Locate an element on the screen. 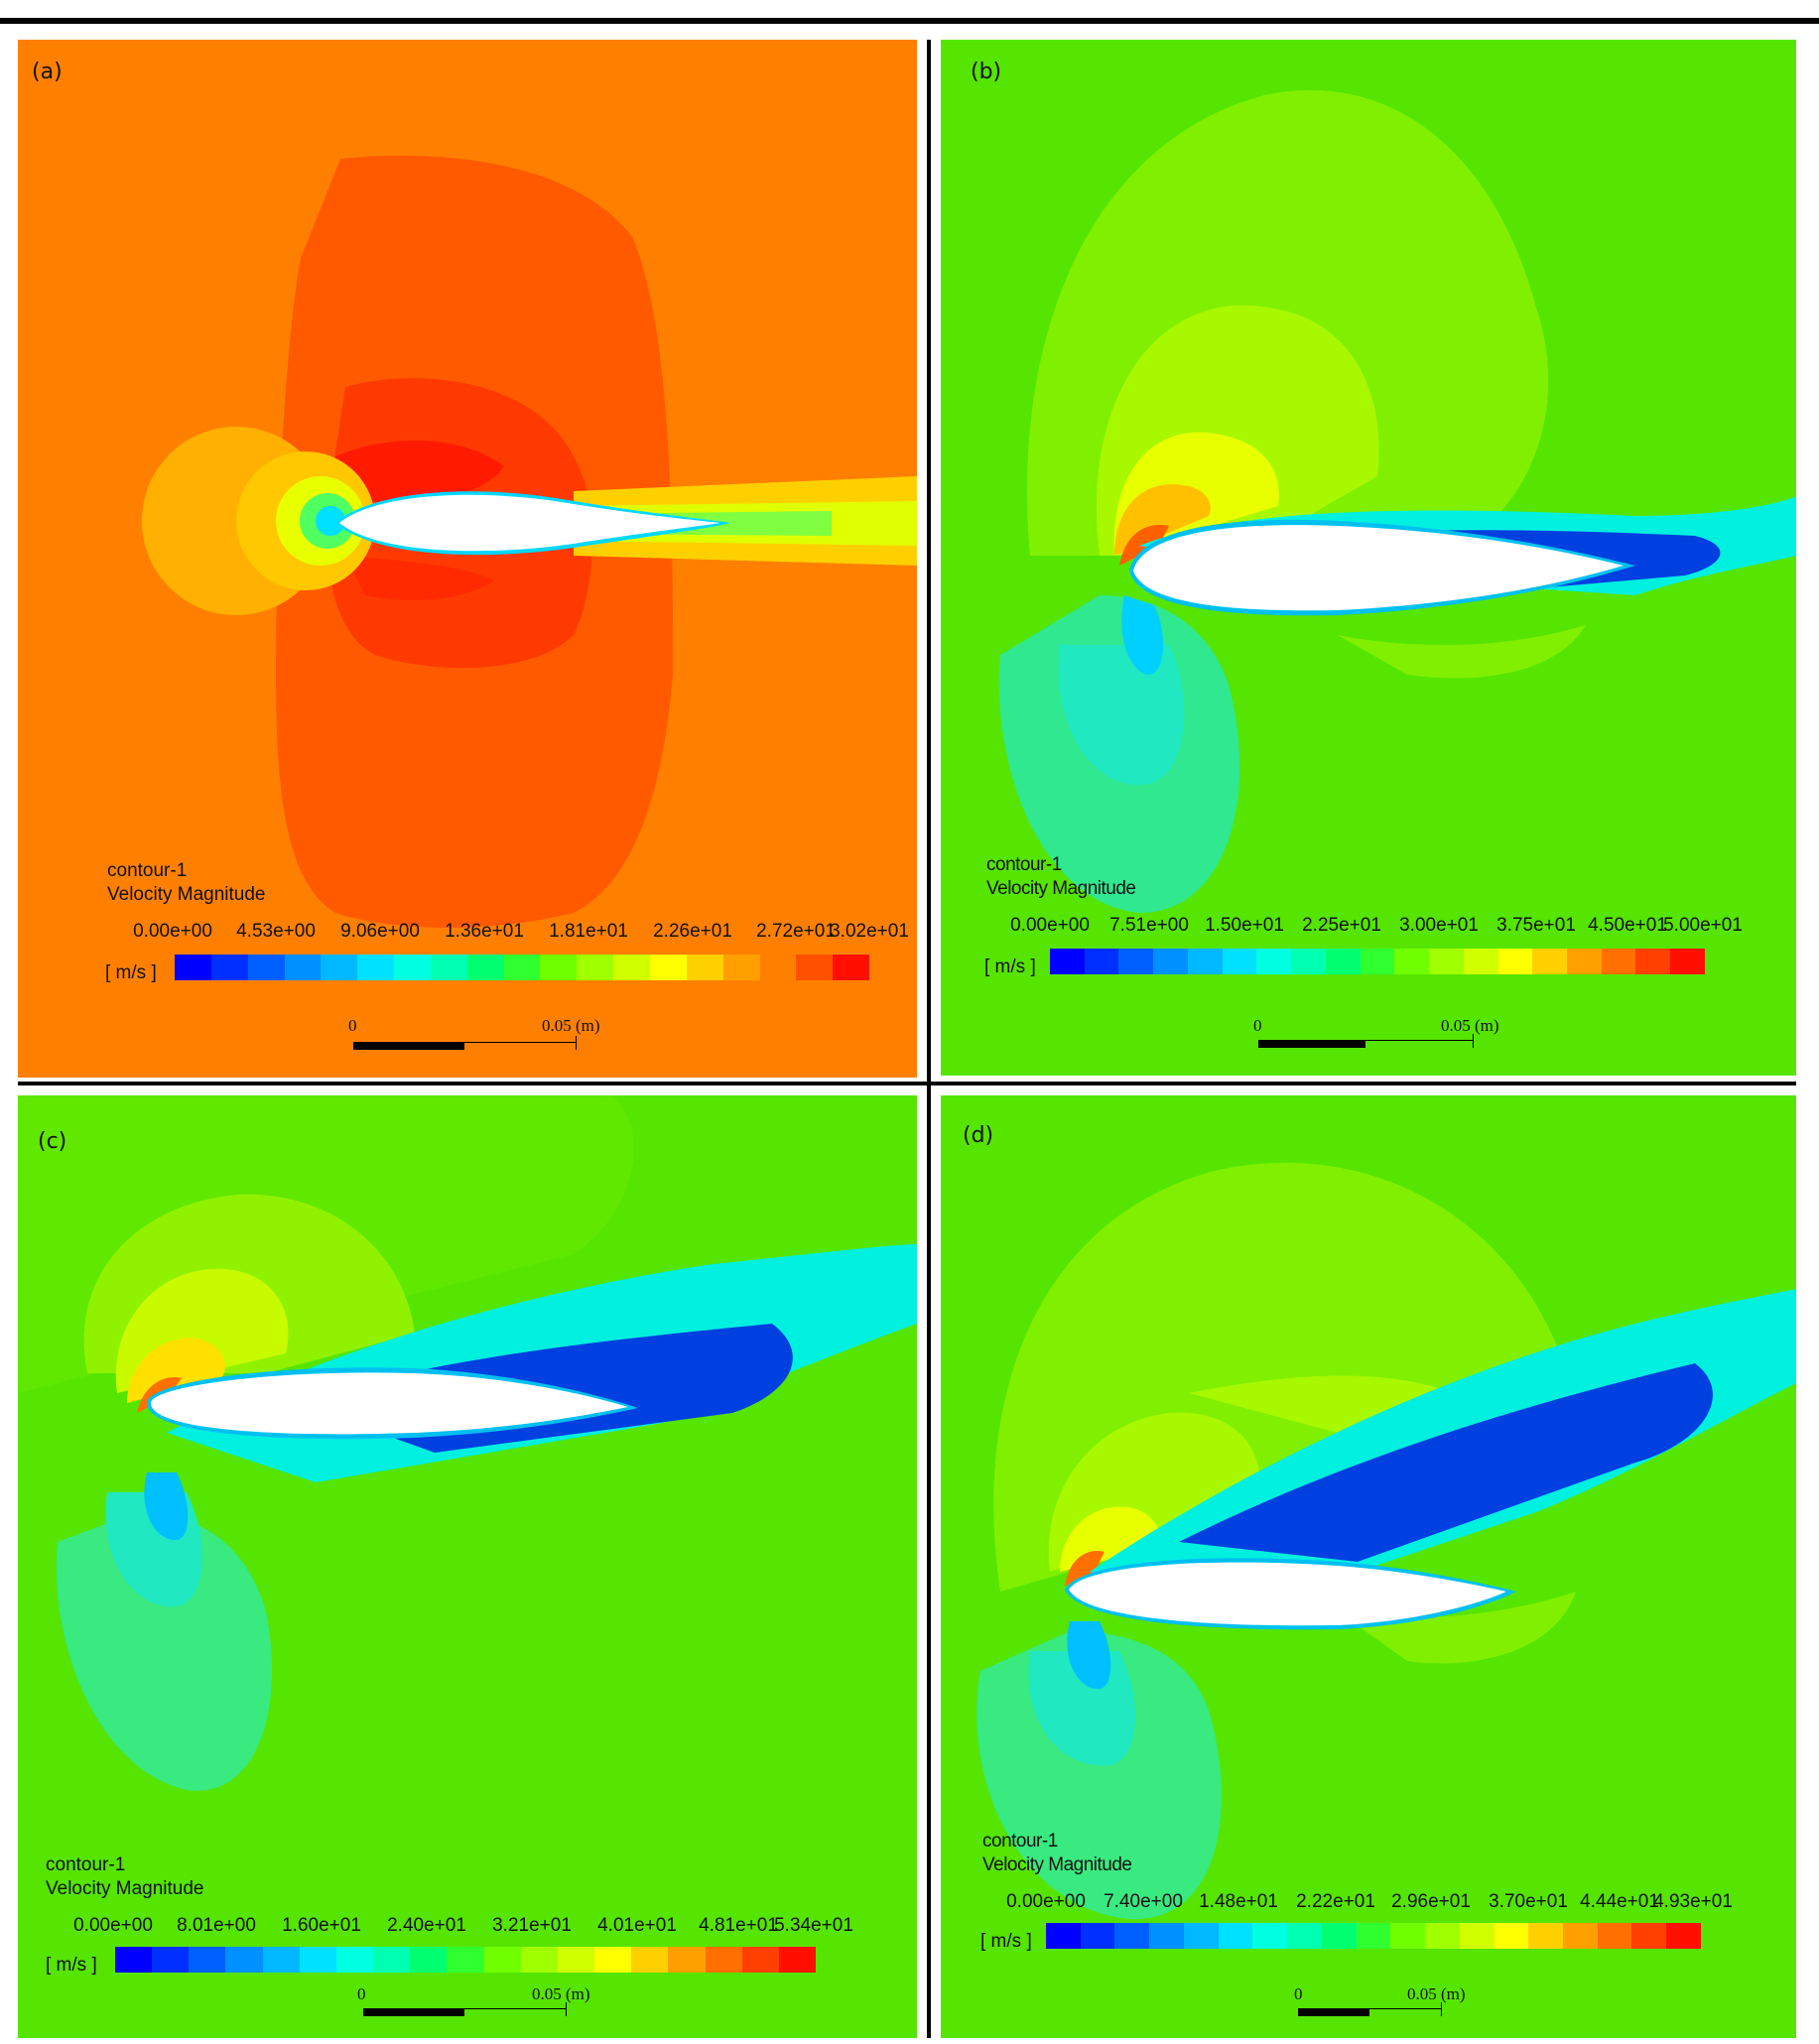  tick-label: 4.53e+00 is located at coordinates (276, 931).